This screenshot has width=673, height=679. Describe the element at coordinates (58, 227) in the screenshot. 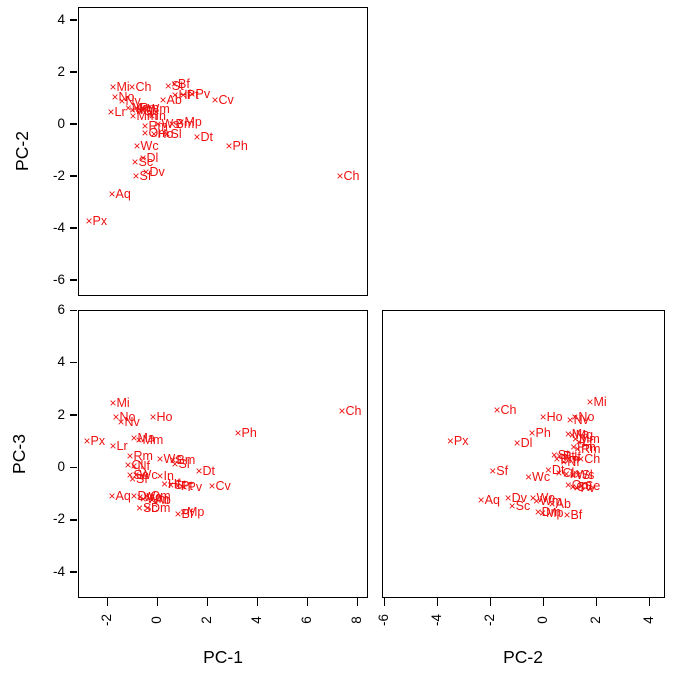

I see `y-axis-tick-label: -4` at that location.